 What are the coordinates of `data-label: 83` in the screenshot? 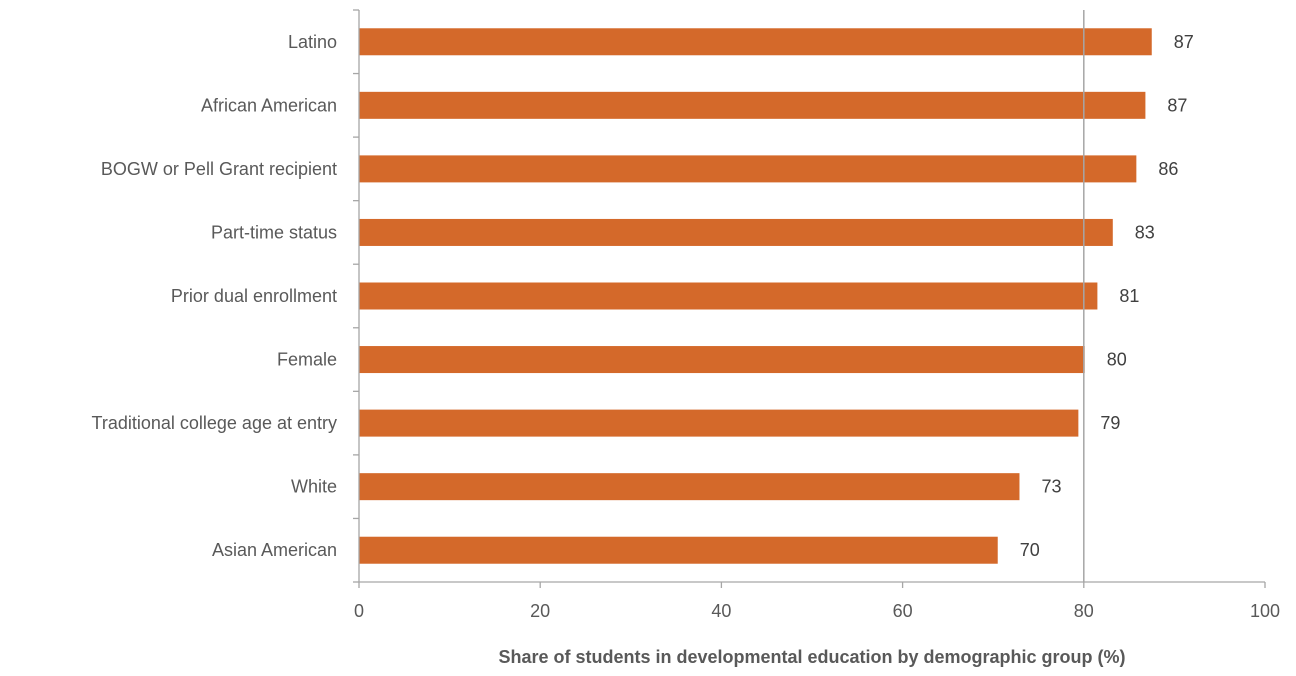 It's located at (1145, 232).